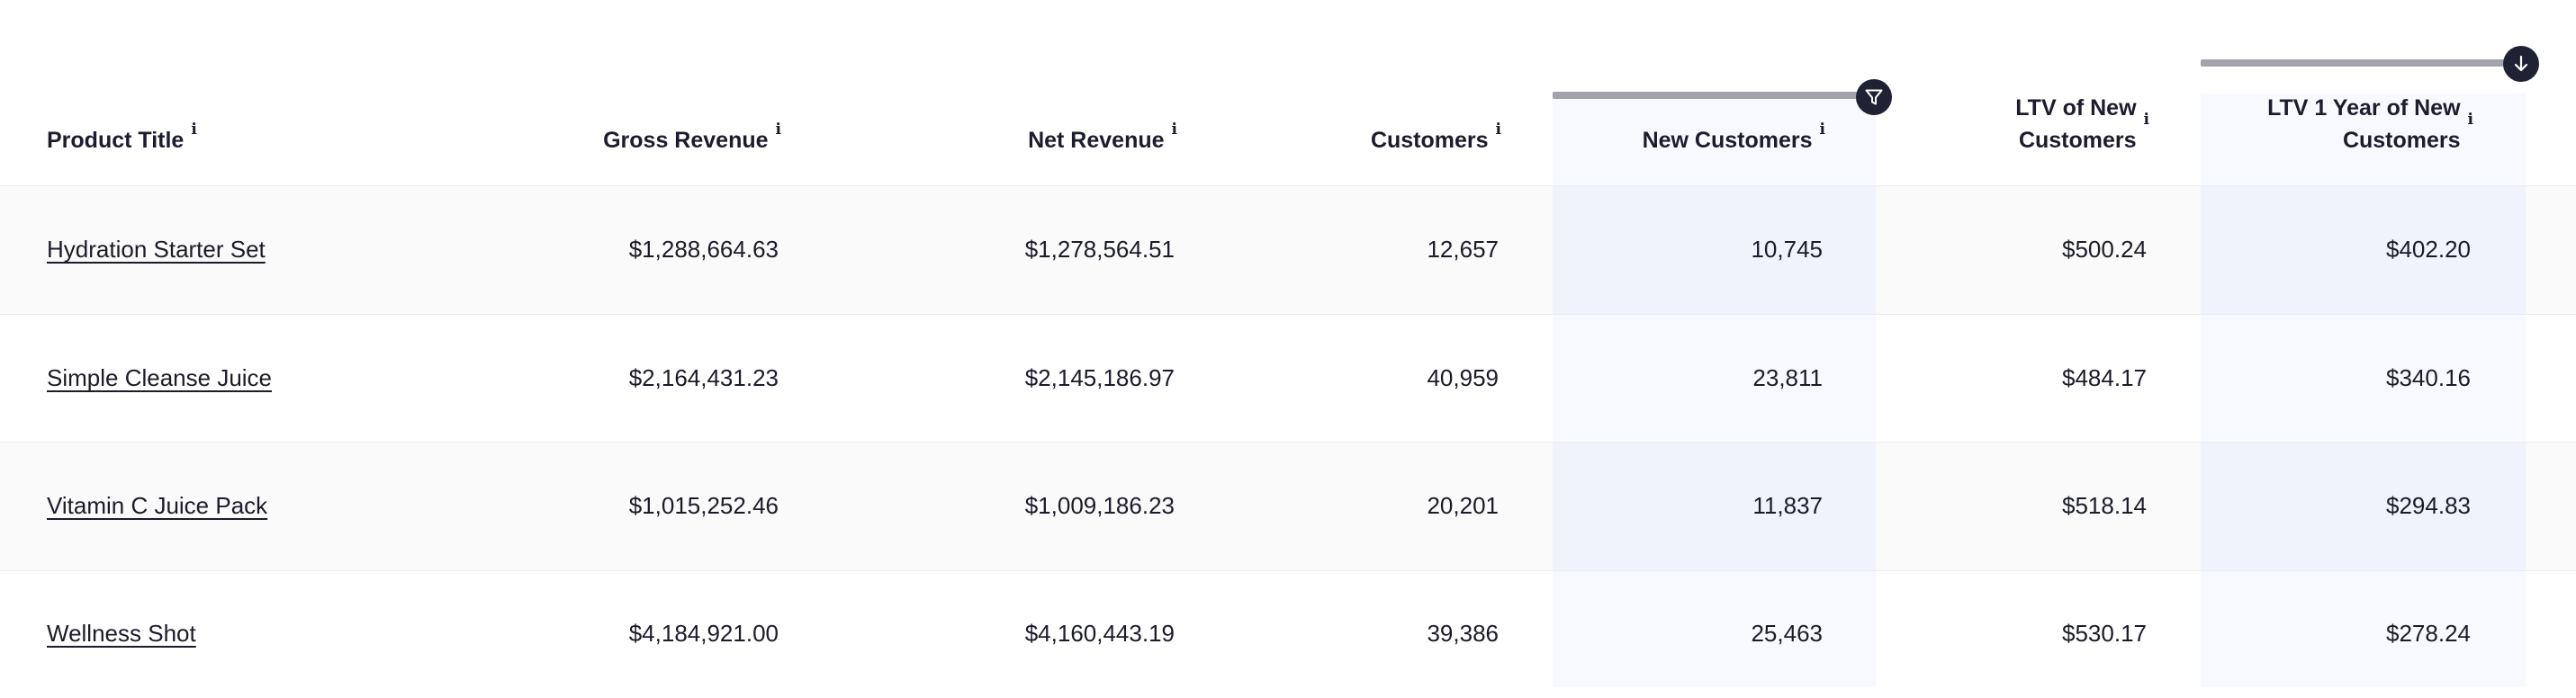 This screenshot has height=698, width=2576. Describe the element at coordinates (1463, 505) in the screenshot. I see `customers-cell: 20,201` at that location.